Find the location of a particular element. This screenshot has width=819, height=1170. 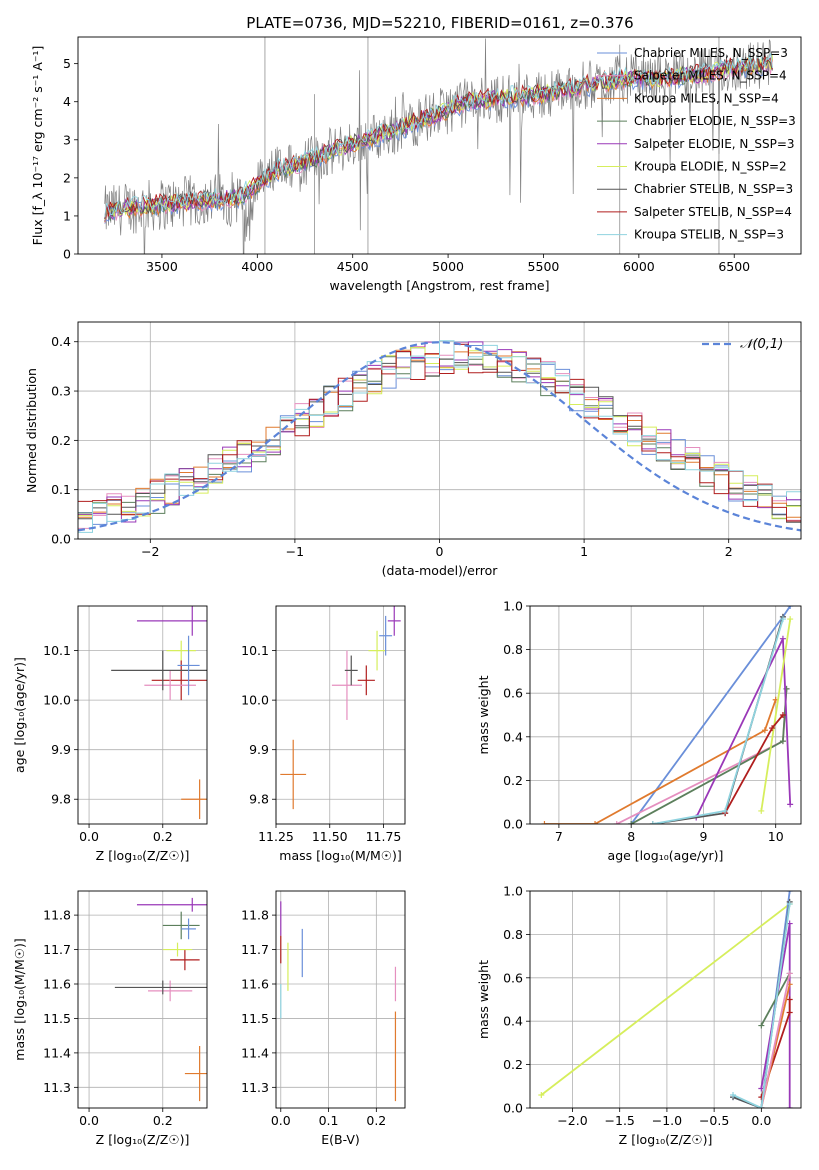

x-axis-label: E(B-V) is located at coordinates (340, 1139).